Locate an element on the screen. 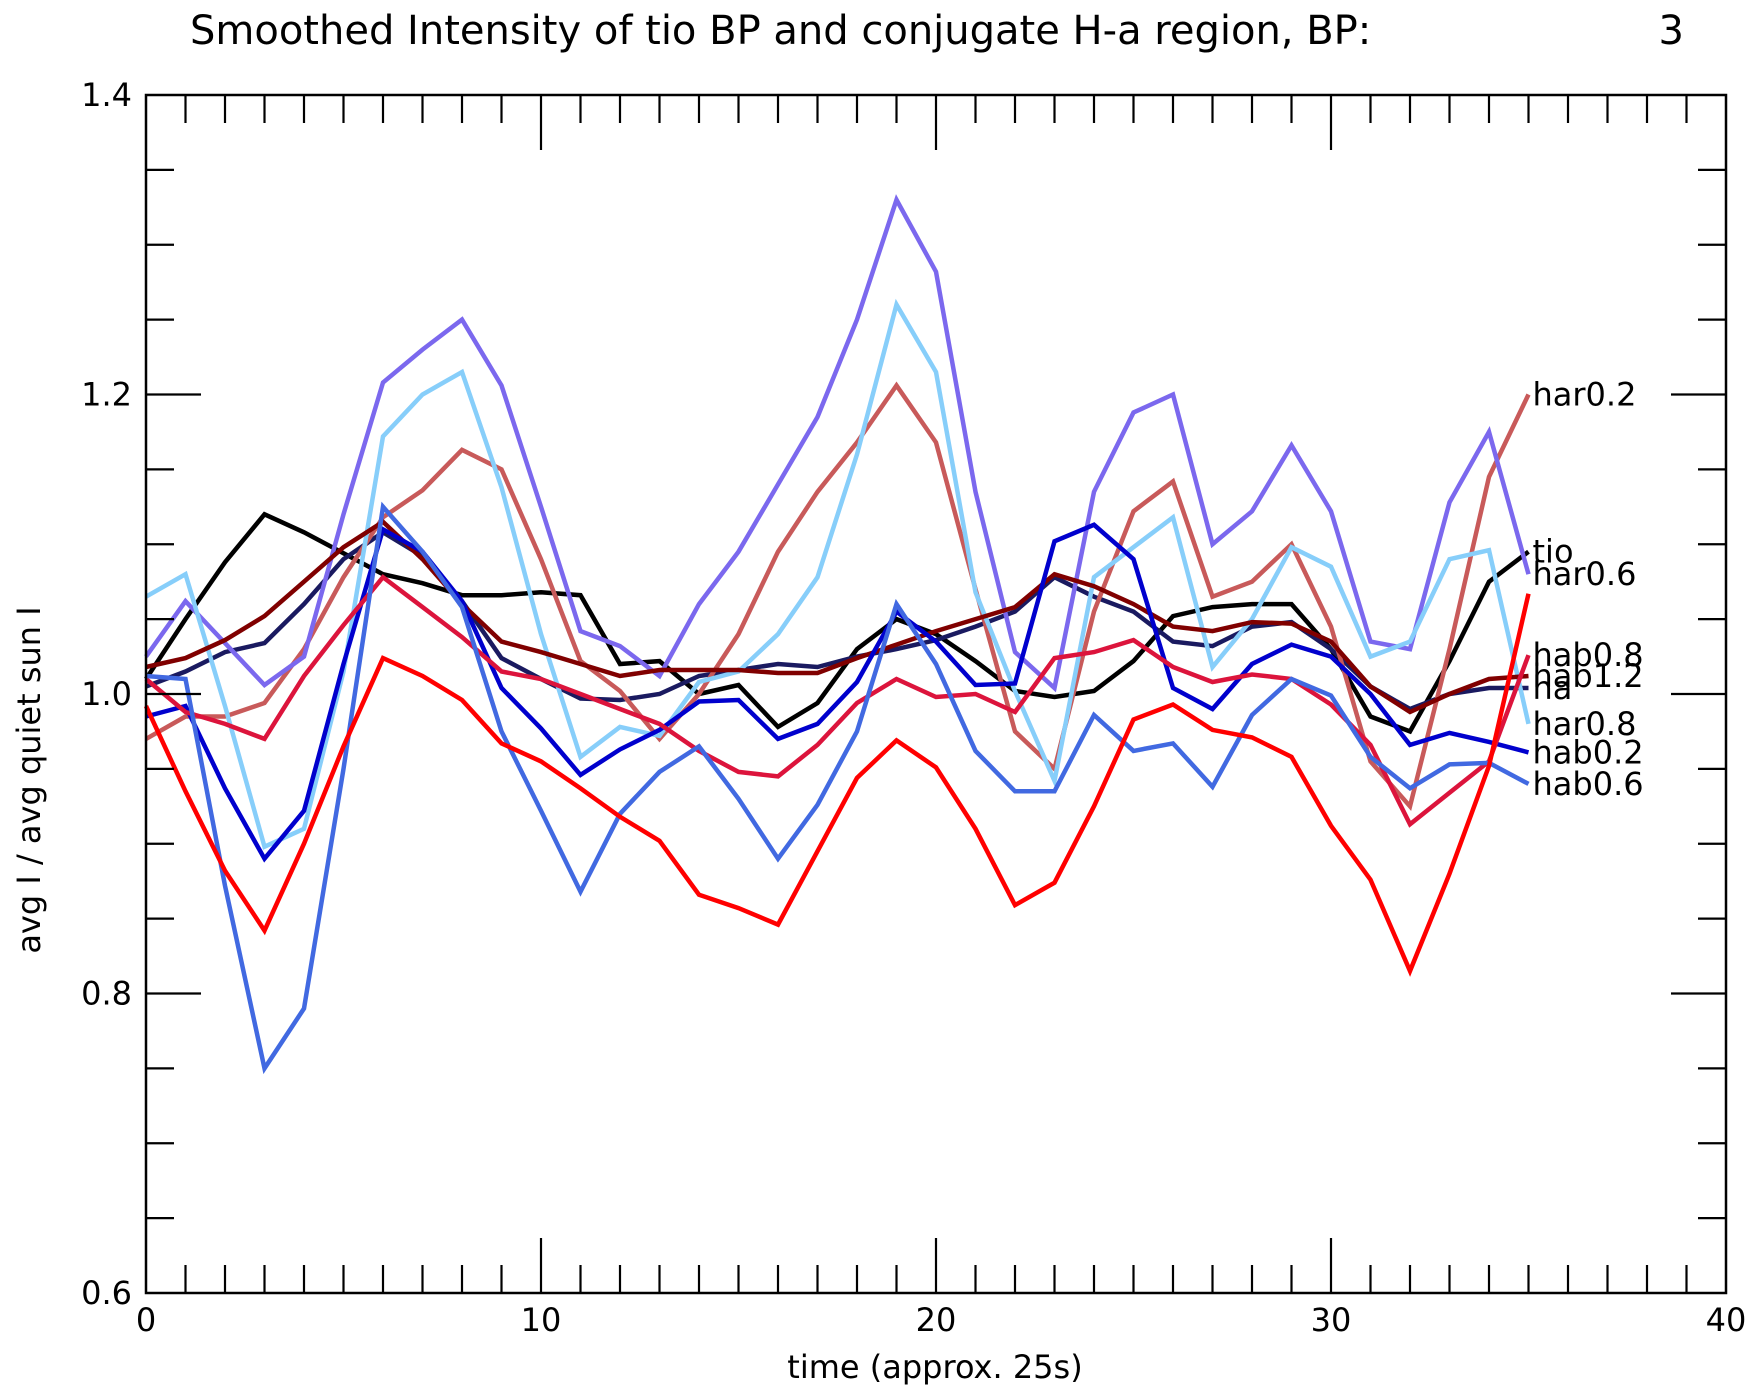  x-tick-label: 0 is located at coordinates (146, 1320).